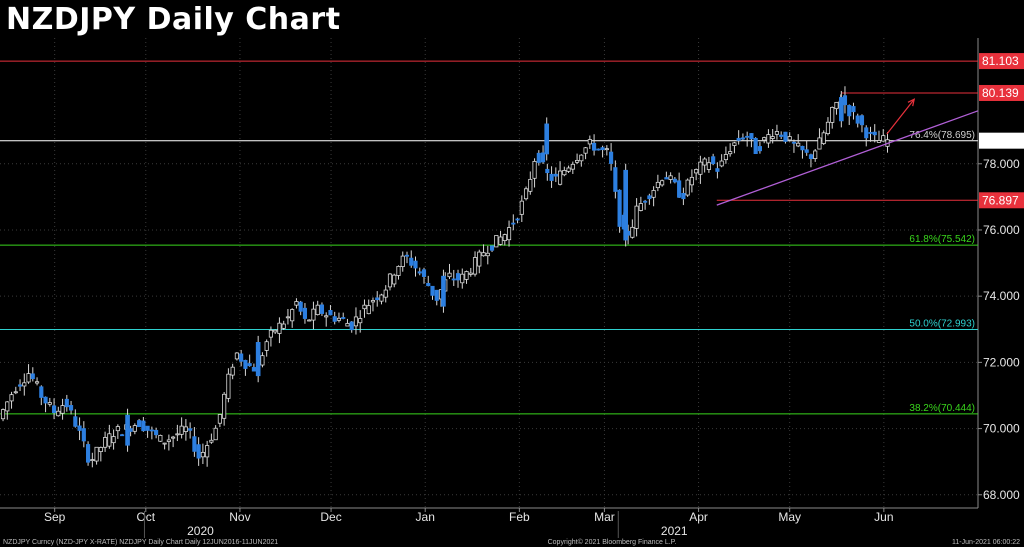 This screenshot has height=547, width=1024. I want to click on projection-arrow-head, so click(911, 102).